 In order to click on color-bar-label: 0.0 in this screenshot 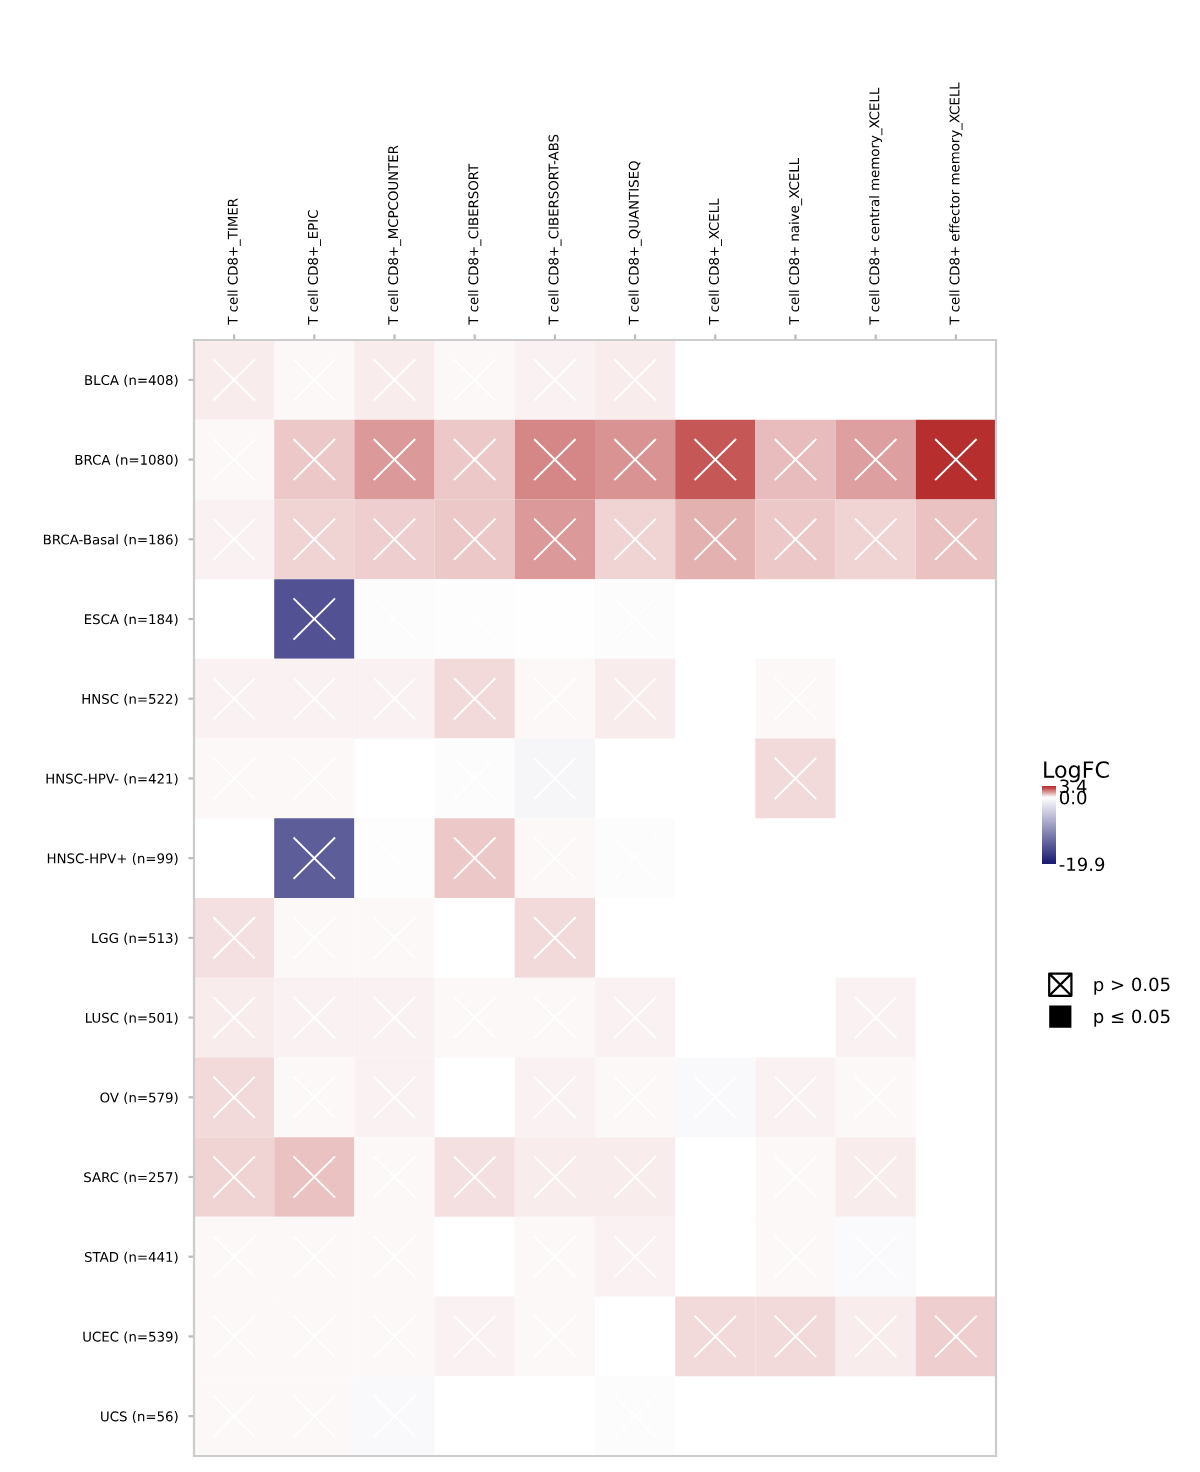, I will do `click(1073, 797)`.